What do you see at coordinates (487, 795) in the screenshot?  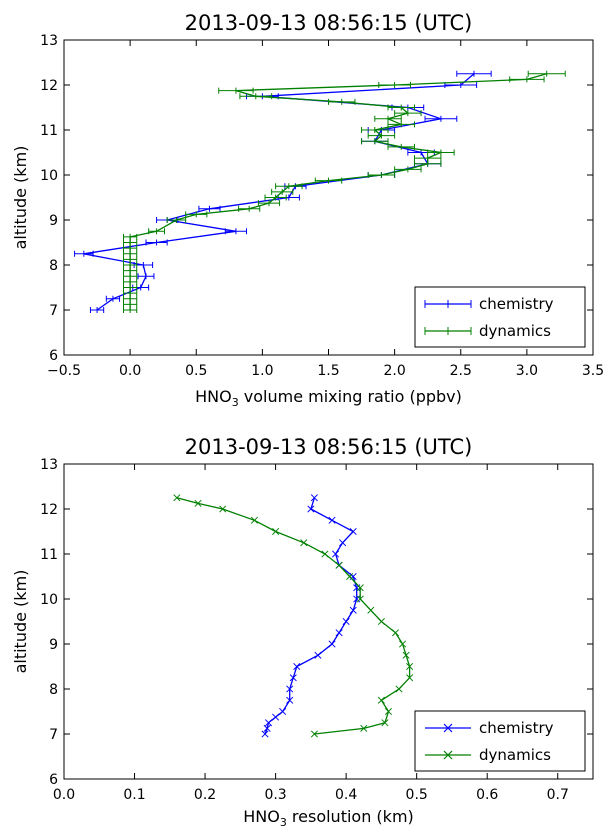 I see `x-tick-label: 0.6` at bounding box center [487, 795].